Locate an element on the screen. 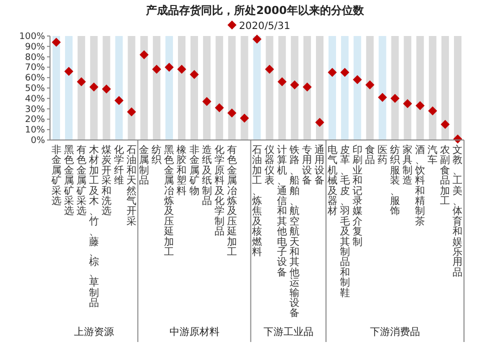 The width and height of the screenshot is (500, 345). text: 中游原材料 is located at coordinates (194, 332).